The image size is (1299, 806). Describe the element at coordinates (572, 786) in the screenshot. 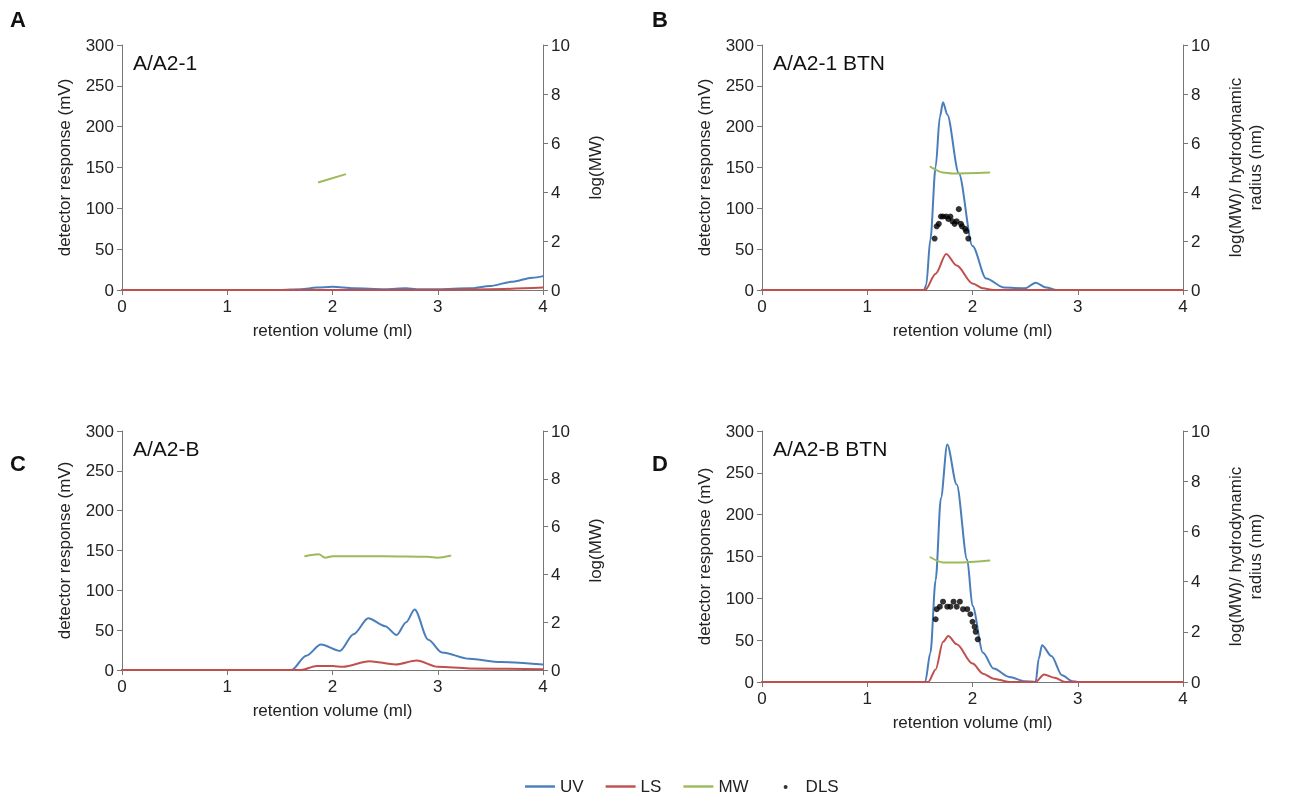

I see `legend-label: UV` at that location.